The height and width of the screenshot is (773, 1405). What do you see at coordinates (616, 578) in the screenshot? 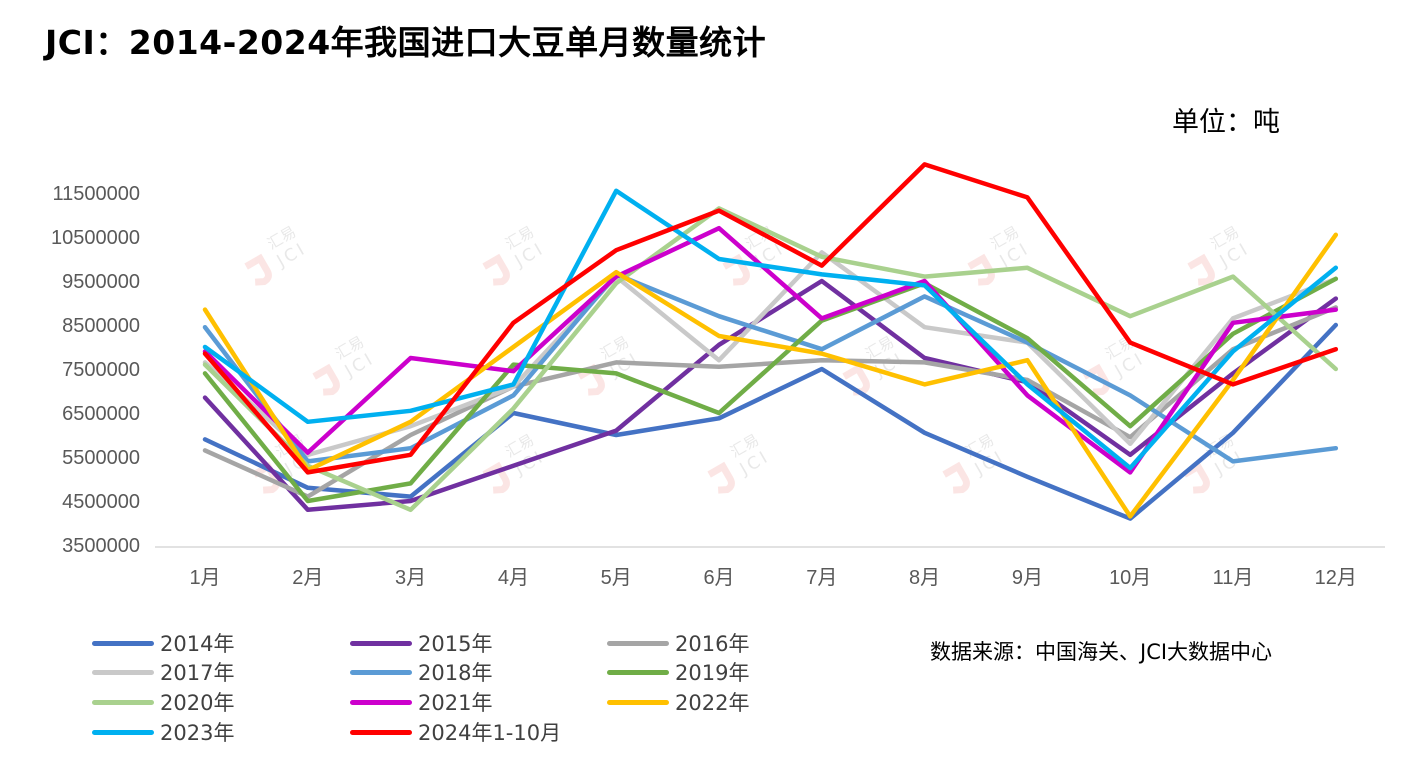
I see `x-tick-label: 5月` at bounding box center [616, 578].